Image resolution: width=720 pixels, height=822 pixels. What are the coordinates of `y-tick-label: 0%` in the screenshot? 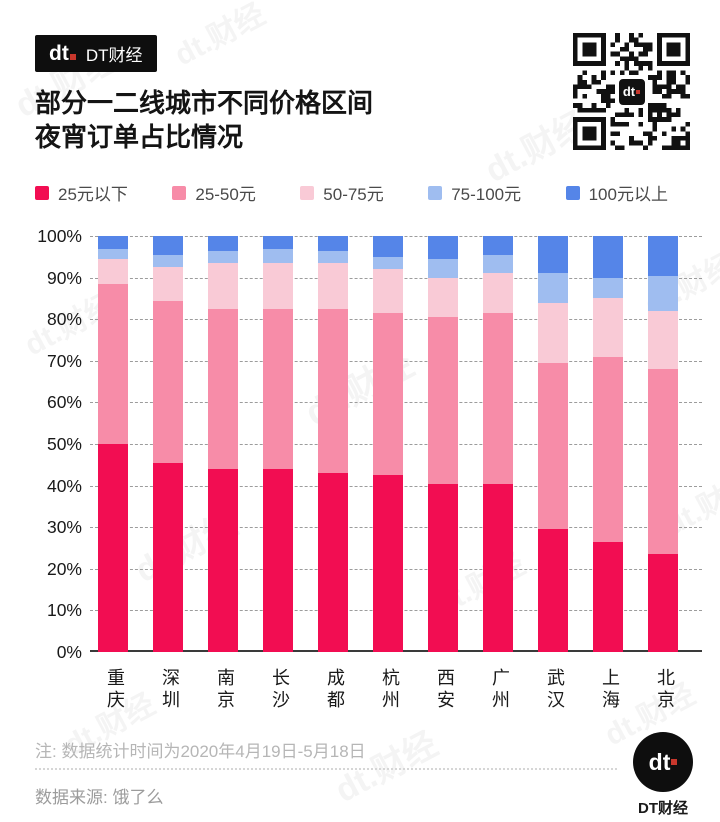 It's located at (69, 652).